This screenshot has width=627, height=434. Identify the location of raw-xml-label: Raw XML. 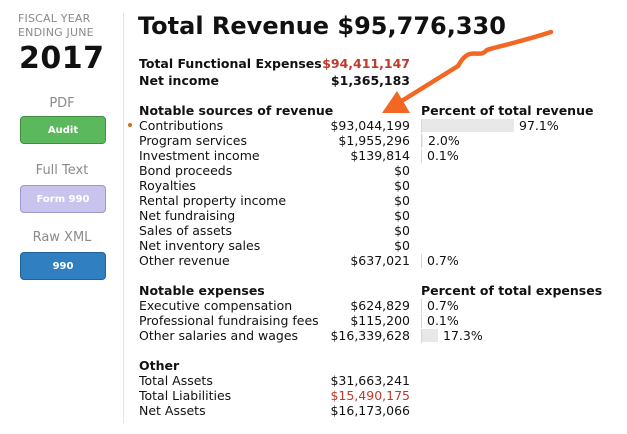
(62, 237).